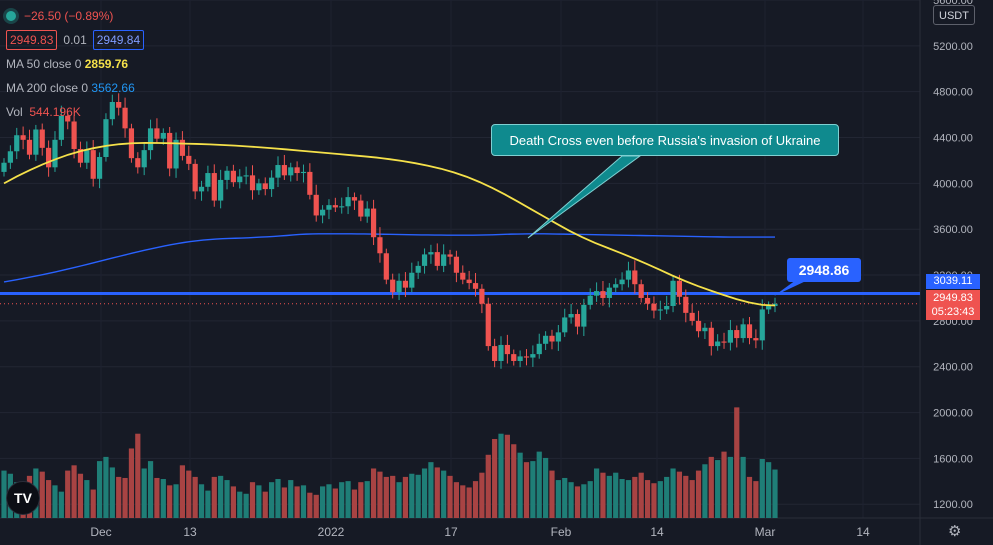 The height and width of the screenshot is (545, 993). Describe the element at coordinates (32, 40) in the screenshot. I see `sell-price-button: 2949.83` at that location.